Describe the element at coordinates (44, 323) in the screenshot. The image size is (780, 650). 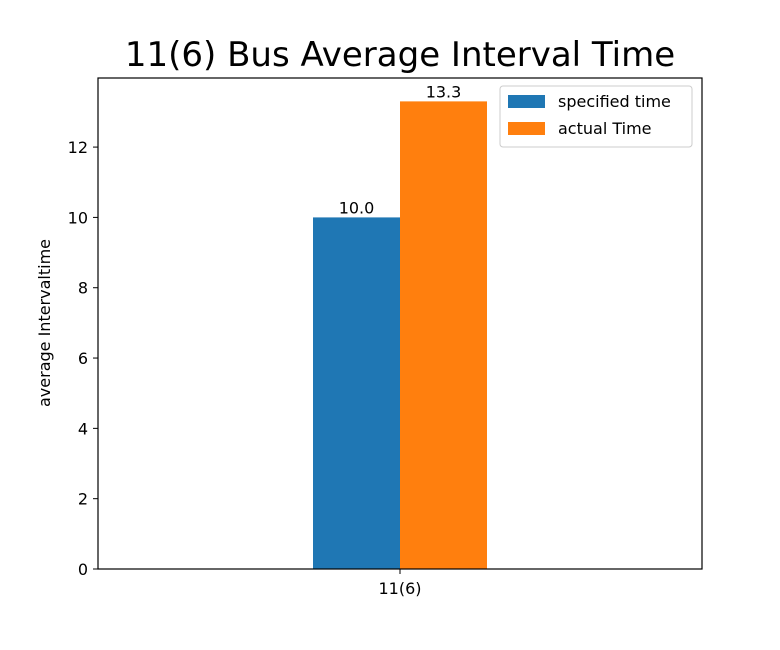
I see `y-axis-label: average Intervaltime` at that location.